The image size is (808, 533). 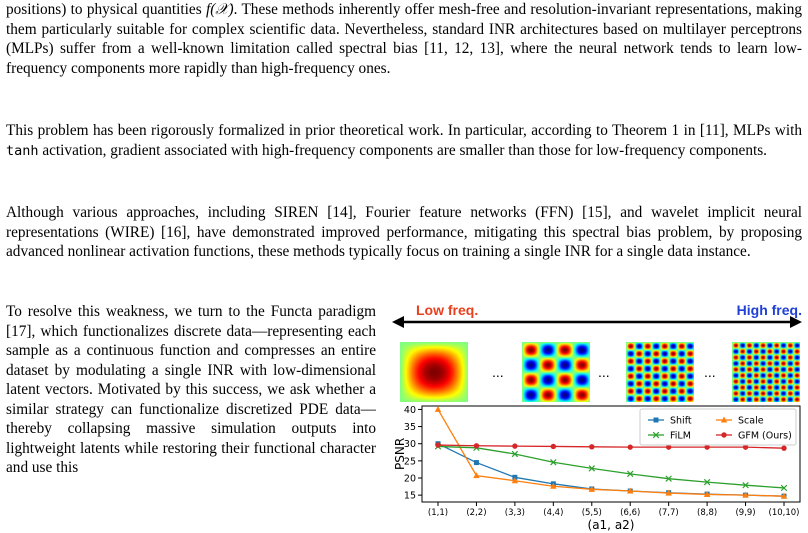 I want to click on series-line-shift, so click(x=611, y=470).